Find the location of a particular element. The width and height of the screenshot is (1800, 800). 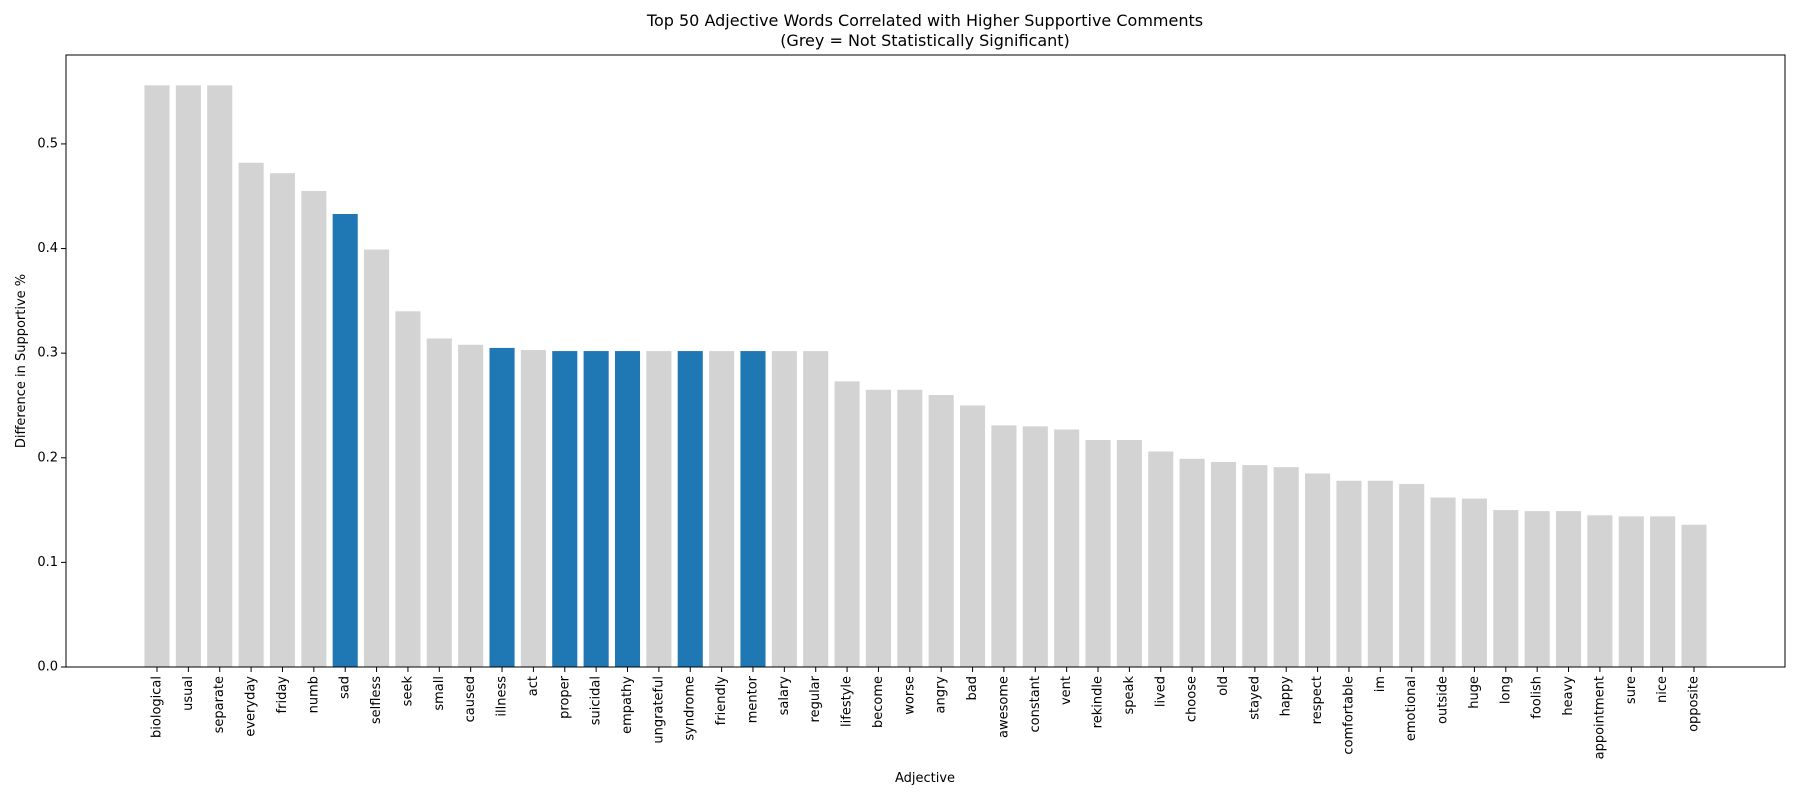

x-tick-label: respect is located at coordinates (1317, 700).